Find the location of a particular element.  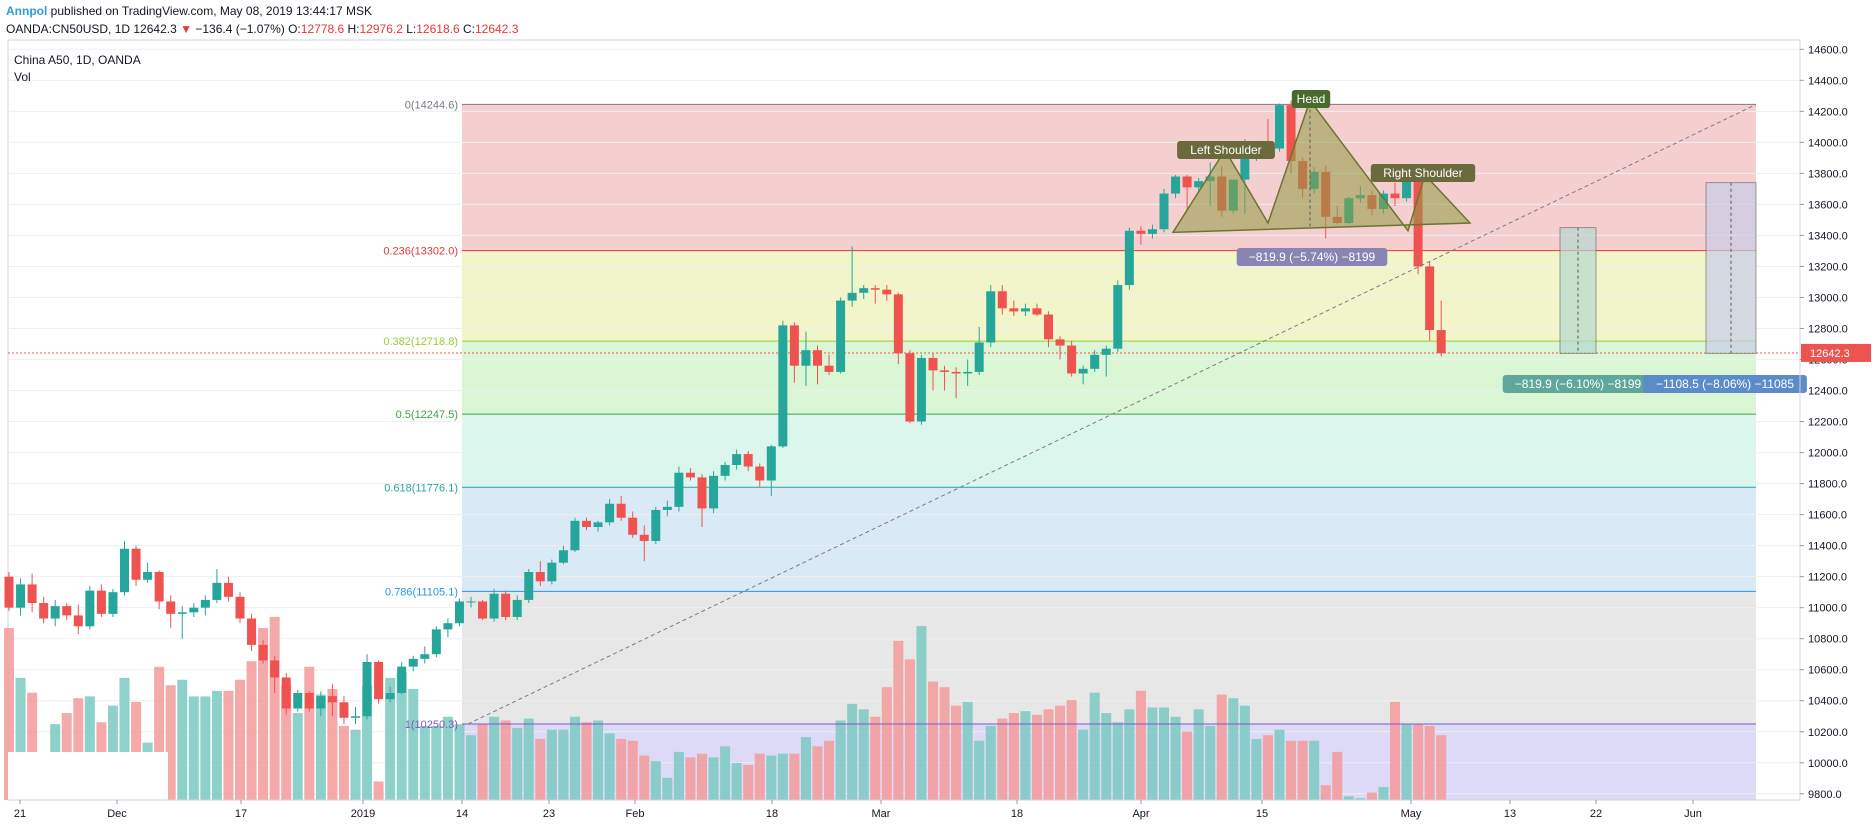

author-link: Annpol is located at coordinates (27, 11).